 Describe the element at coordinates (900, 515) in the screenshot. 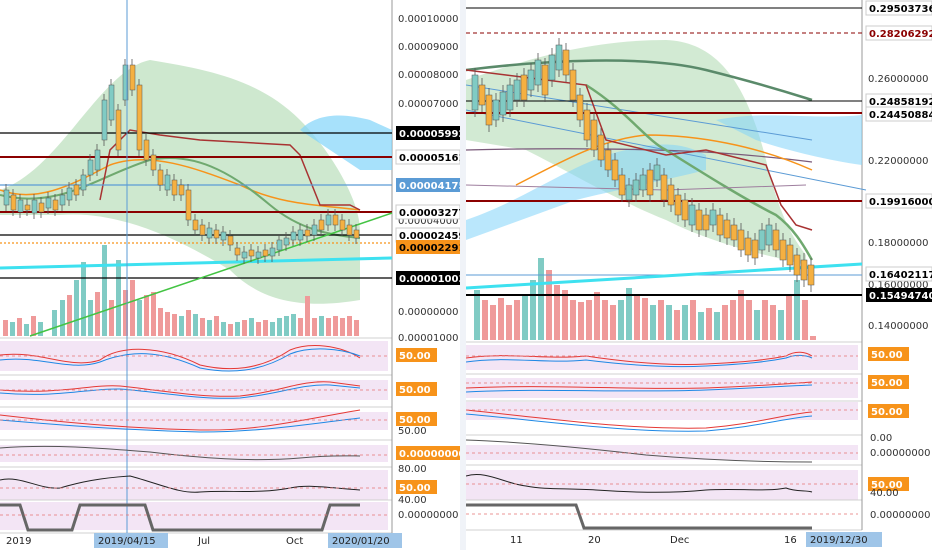

I see `osc-axis-label-6: 0.00000000` at that location.